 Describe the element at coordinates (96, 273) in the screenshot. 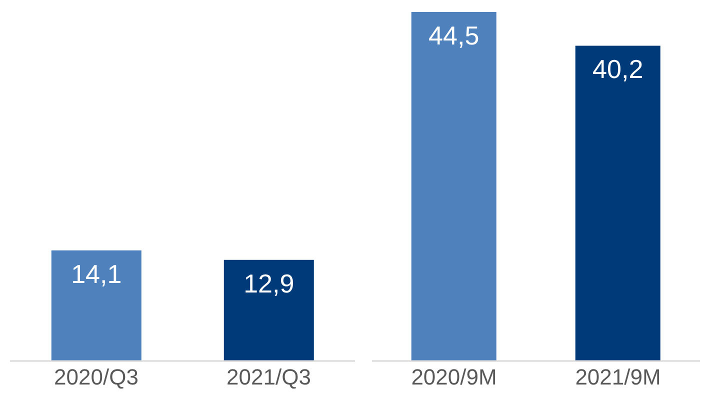

I see `data-label: 14,1` at that location.